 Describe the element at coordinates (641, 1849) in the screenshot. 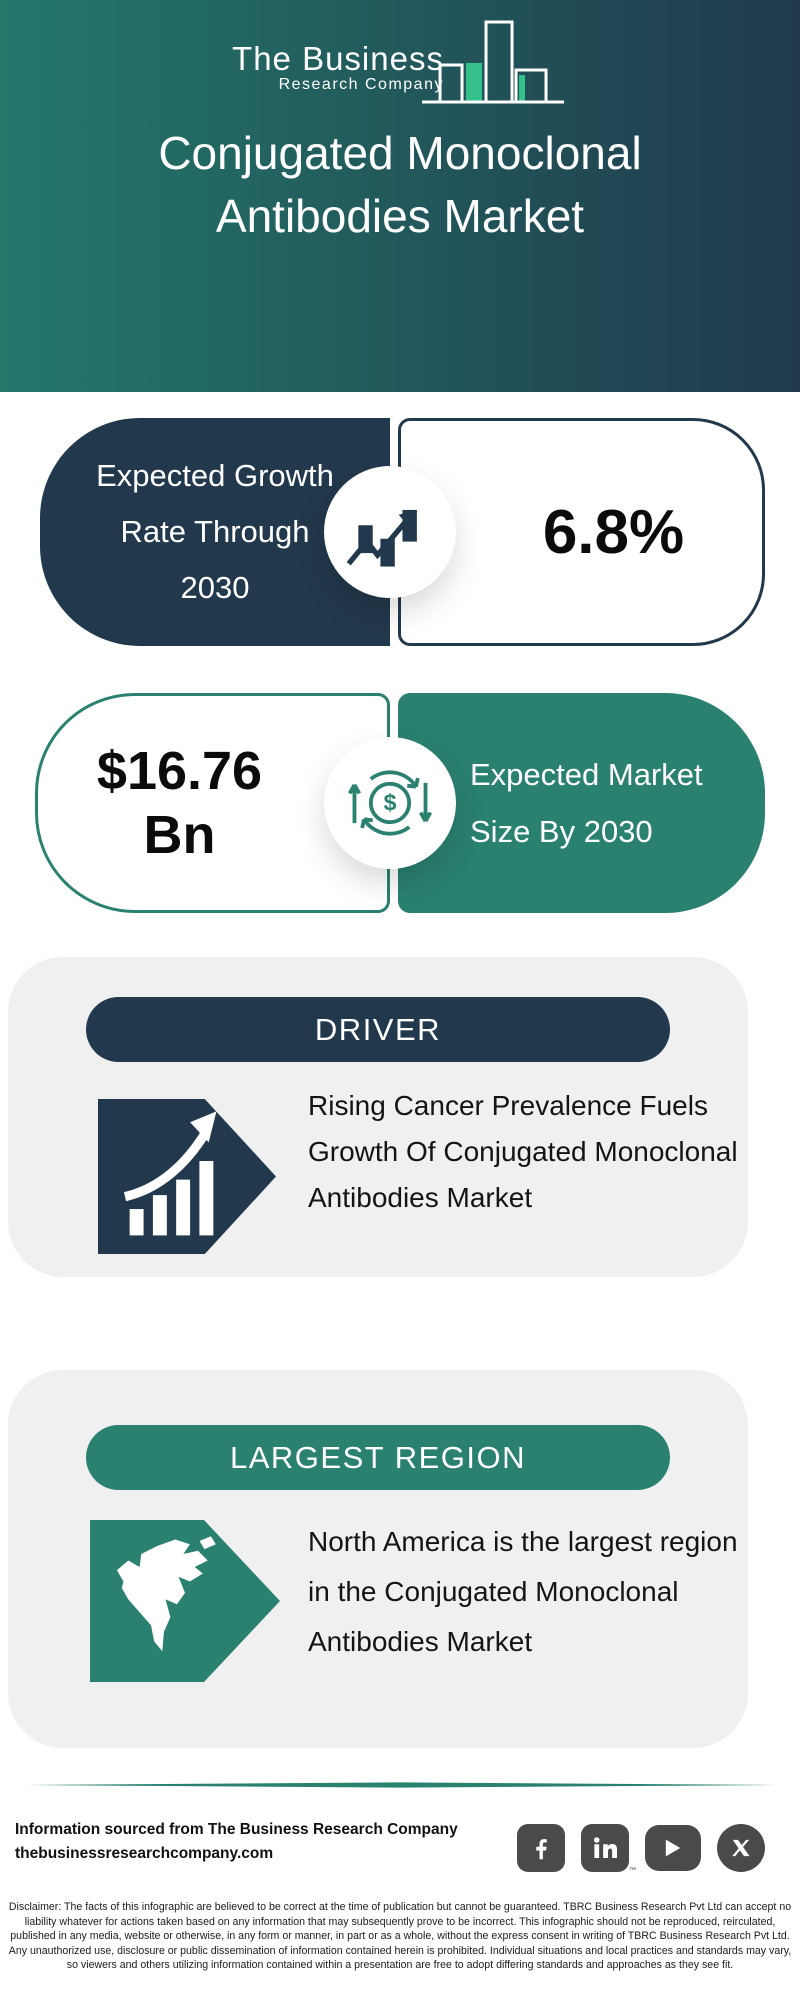

I see `social-links: ™` at that location.